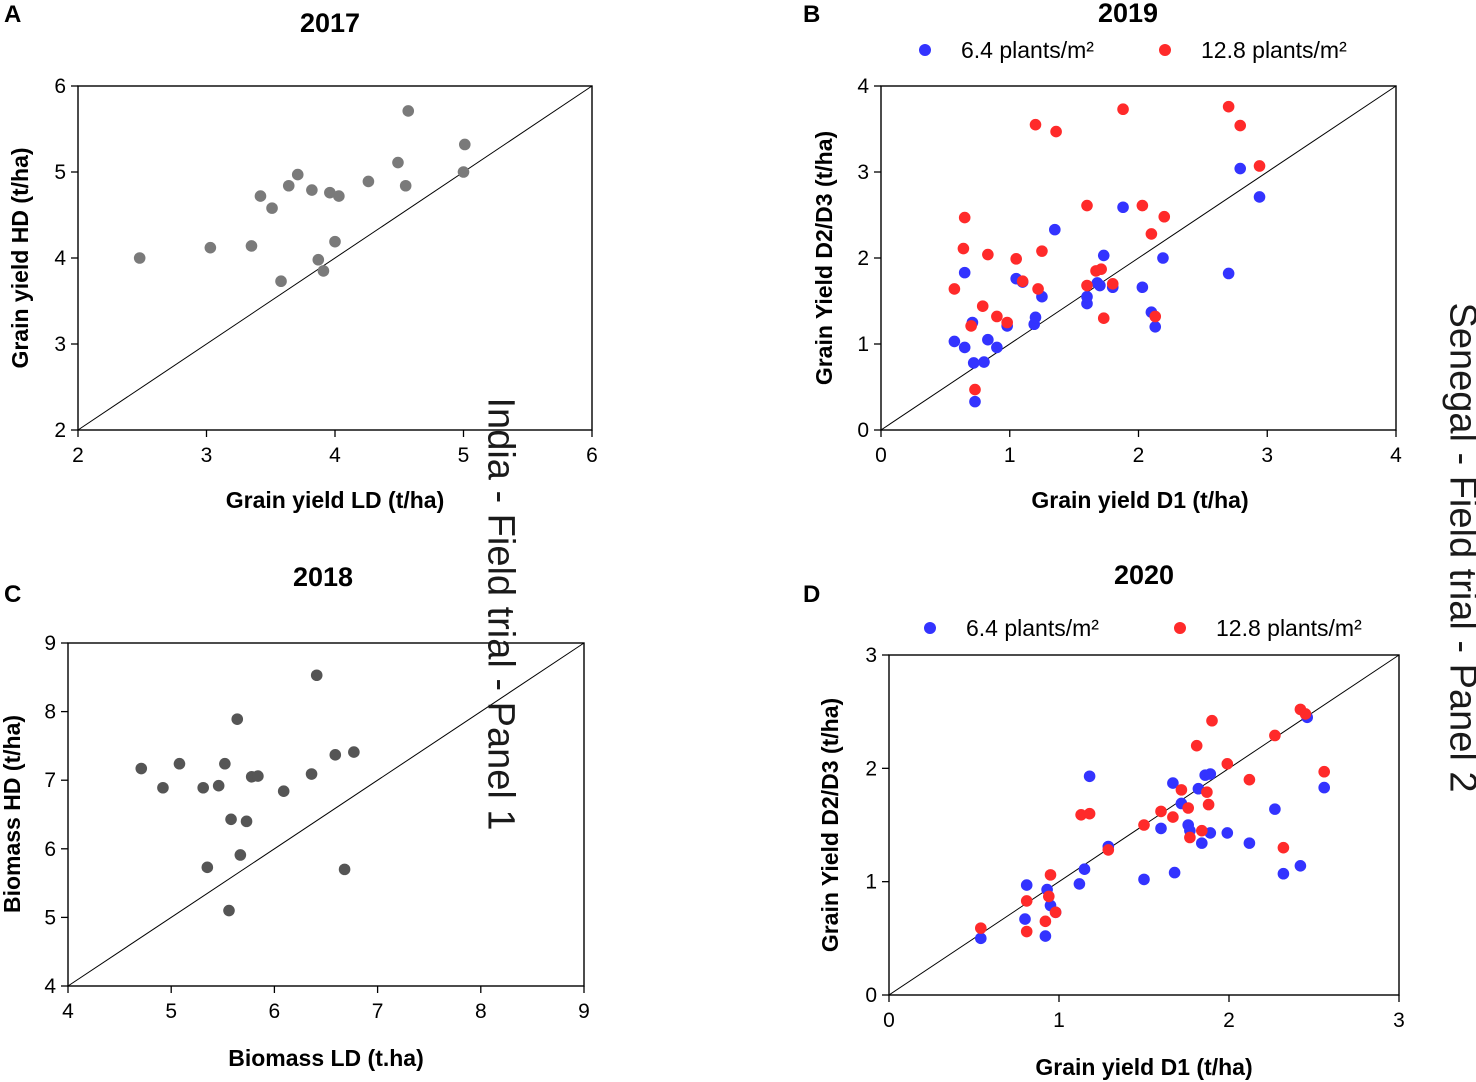  I want to click on side-label-senegal: Senegal - Field trial - Panel 2, so click(1458, 547).